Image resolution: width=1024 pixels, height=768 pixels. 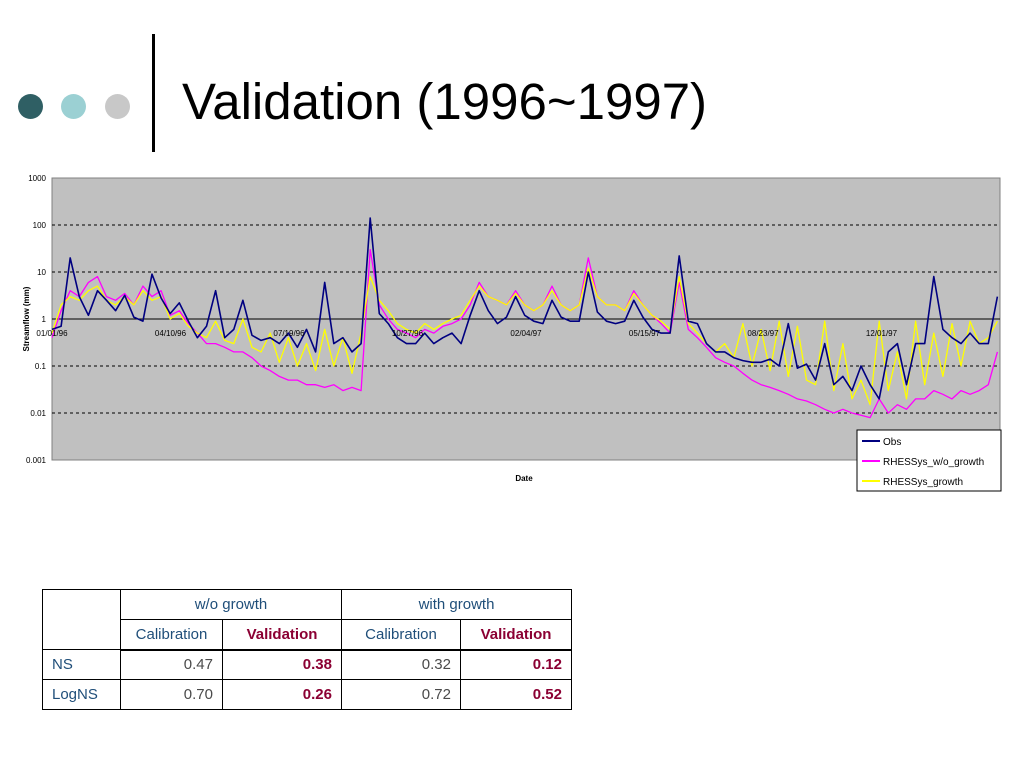 What do you see at coordinates (171, 664) in the screenshot?
I see `cell-ns-wo-calibration: 0.47` at bounding box center [171, 664].